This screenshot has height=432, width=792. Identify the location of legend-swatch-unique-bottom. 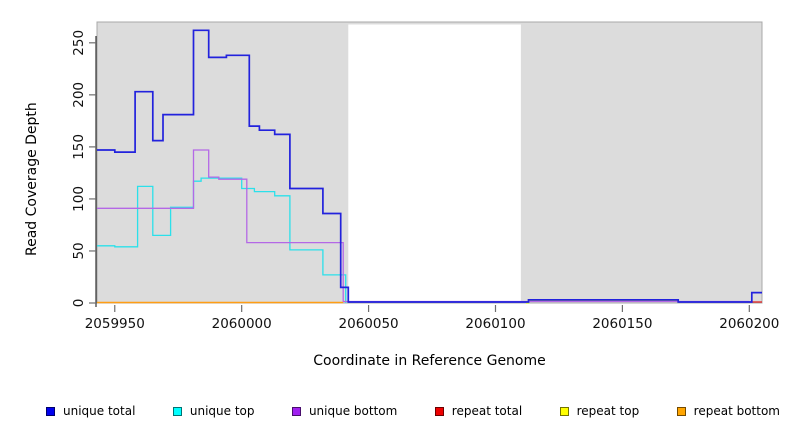
(296, 411).